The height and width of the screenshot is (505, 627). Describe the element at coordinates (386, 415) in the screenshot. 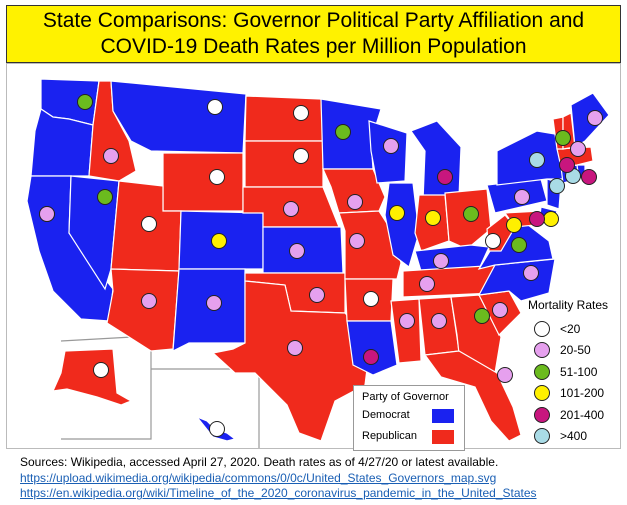

I see `party-legend-democrat-label: Democrat` at that location.